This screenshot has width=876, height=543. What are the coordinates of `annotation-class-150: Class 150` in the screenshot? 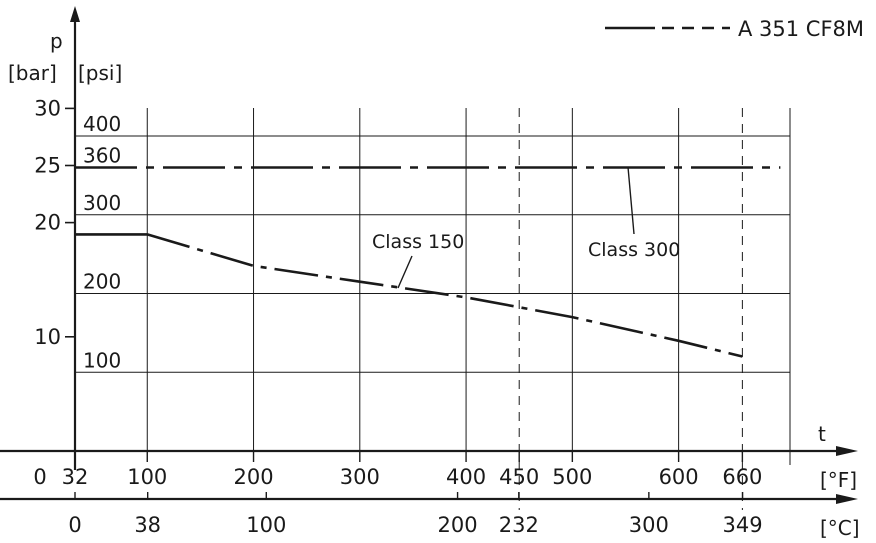 It's located at (418, 260).